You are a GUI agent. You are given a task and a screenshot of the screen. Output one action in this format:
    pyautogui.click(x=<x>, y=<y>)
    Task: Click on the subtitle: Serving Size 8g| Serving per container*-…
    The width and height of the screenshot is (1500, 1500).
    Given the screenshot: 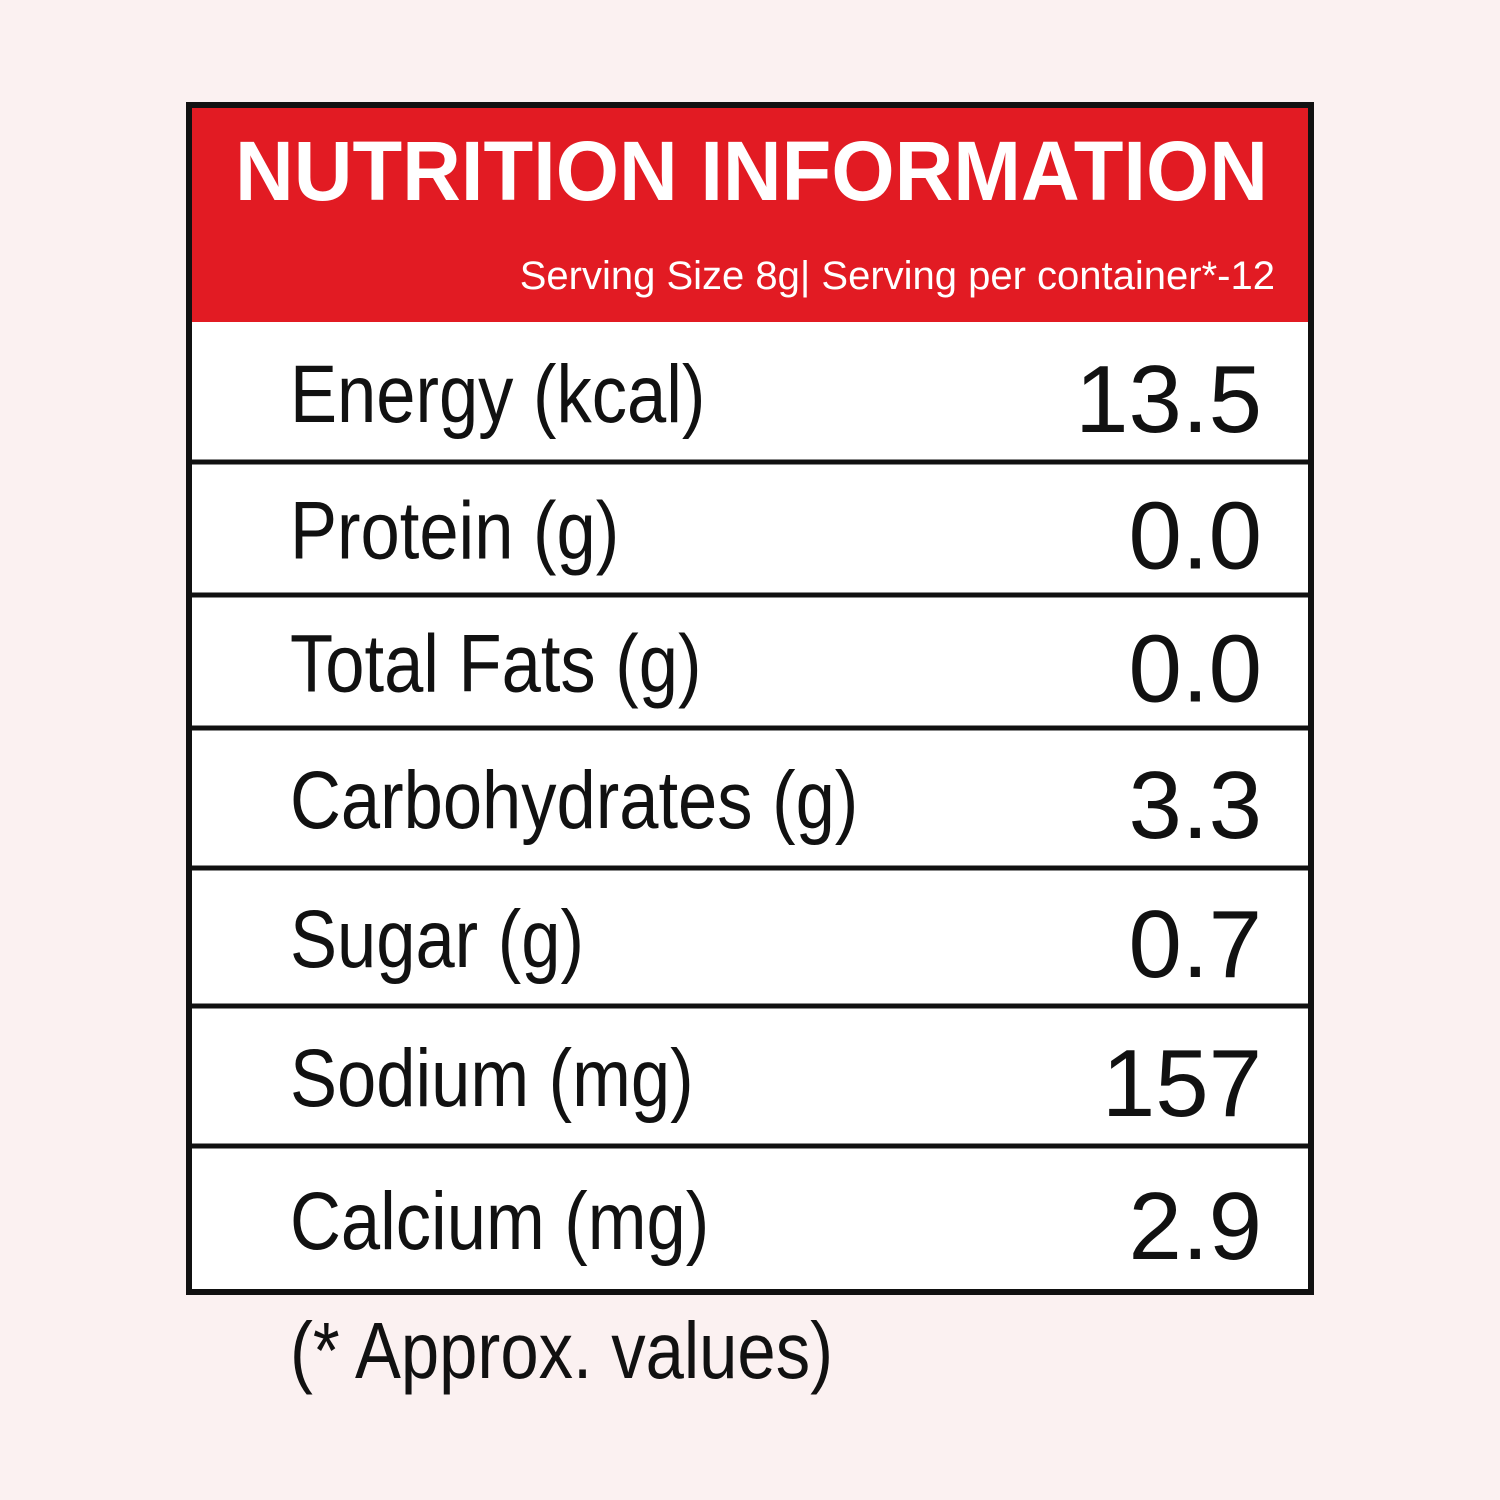 What is the action you would take?
    pyautogui.click(x=897, y=276)
    